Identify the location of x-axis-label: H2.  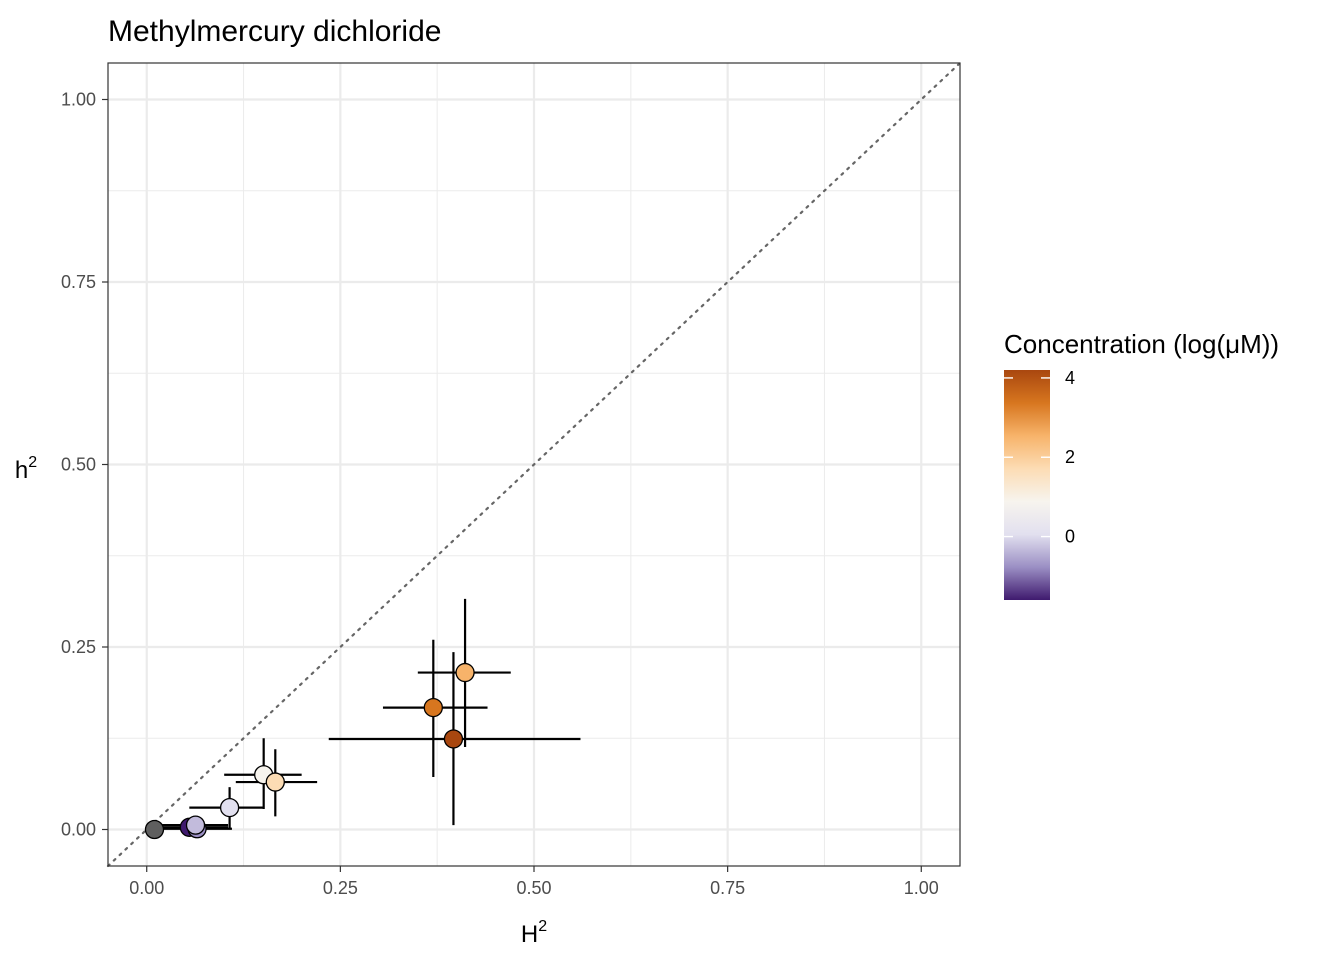
(534, 933).